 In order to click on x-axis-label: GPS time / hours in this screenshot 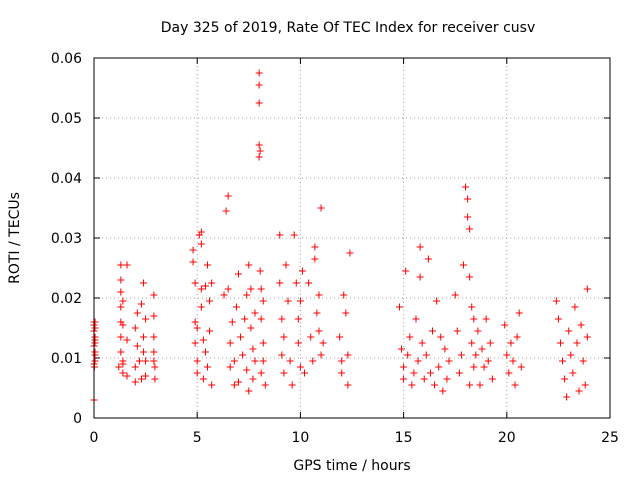, I will do `click(351, 466)`.